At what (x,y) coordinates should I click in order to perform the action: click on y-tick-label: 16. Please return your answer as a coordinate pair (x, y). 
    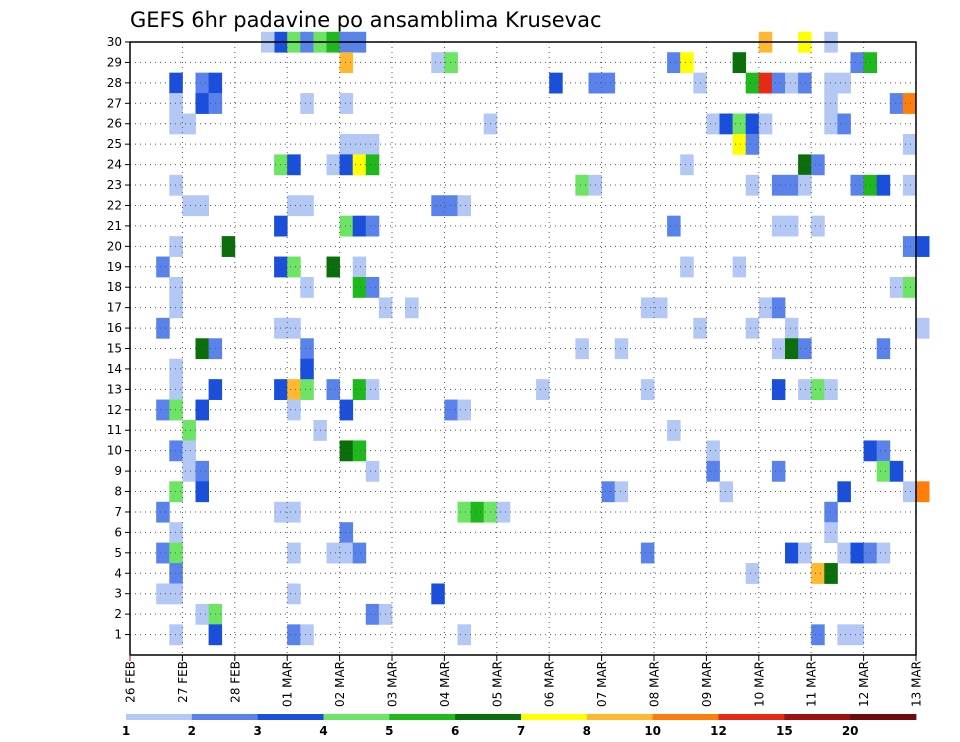
    Looking at the image, I should click on (114, 328).